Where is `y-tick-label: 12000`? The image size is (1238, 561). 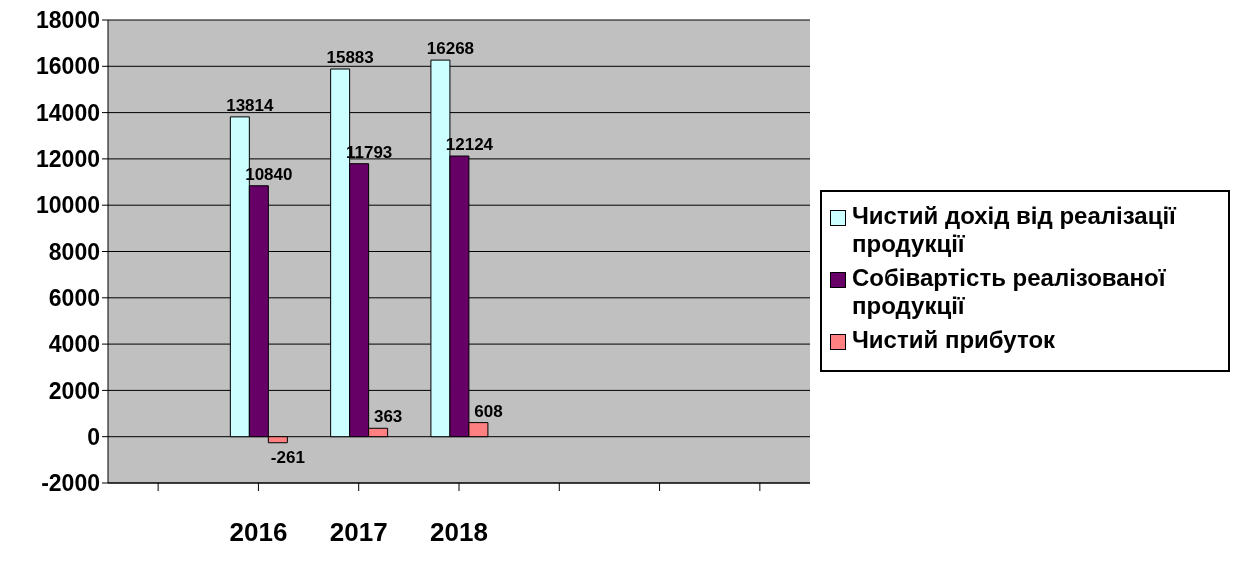 y-tick-label: 12000 is located at coordinates (68, 159).